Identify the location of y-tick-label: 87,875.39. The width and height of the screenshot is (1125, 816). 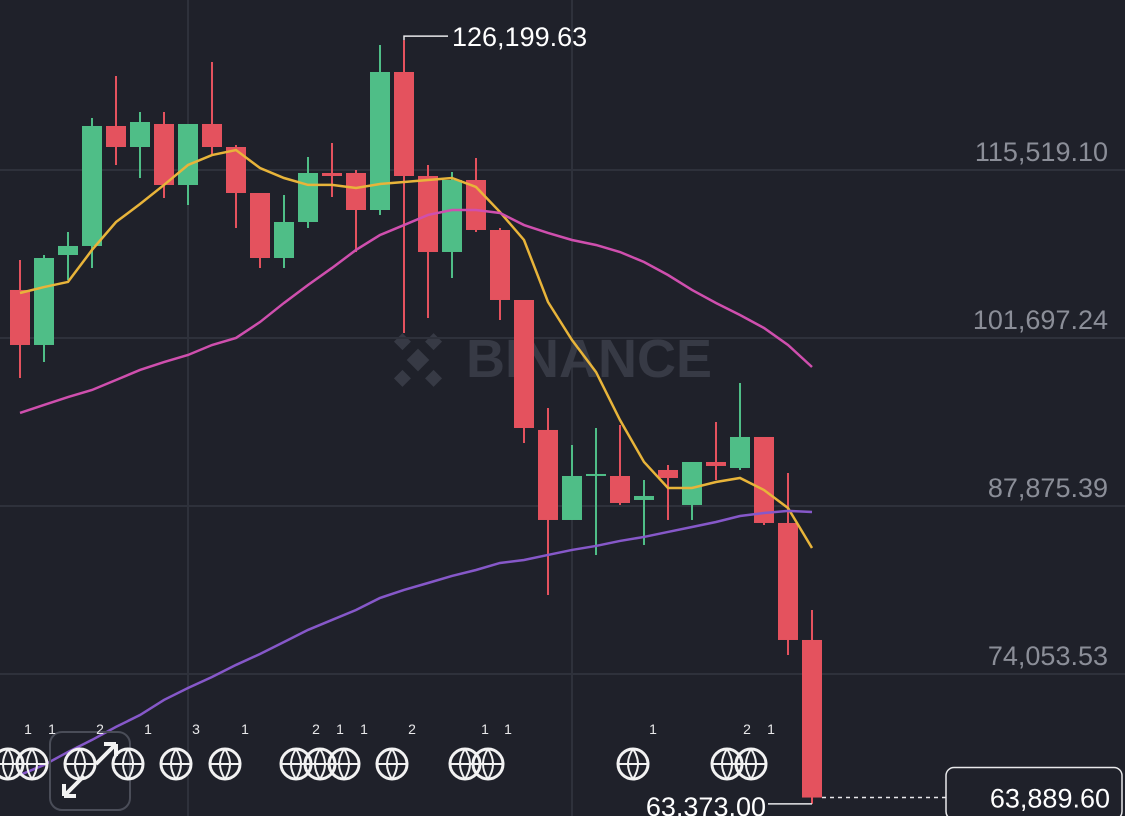
(1048, 488).